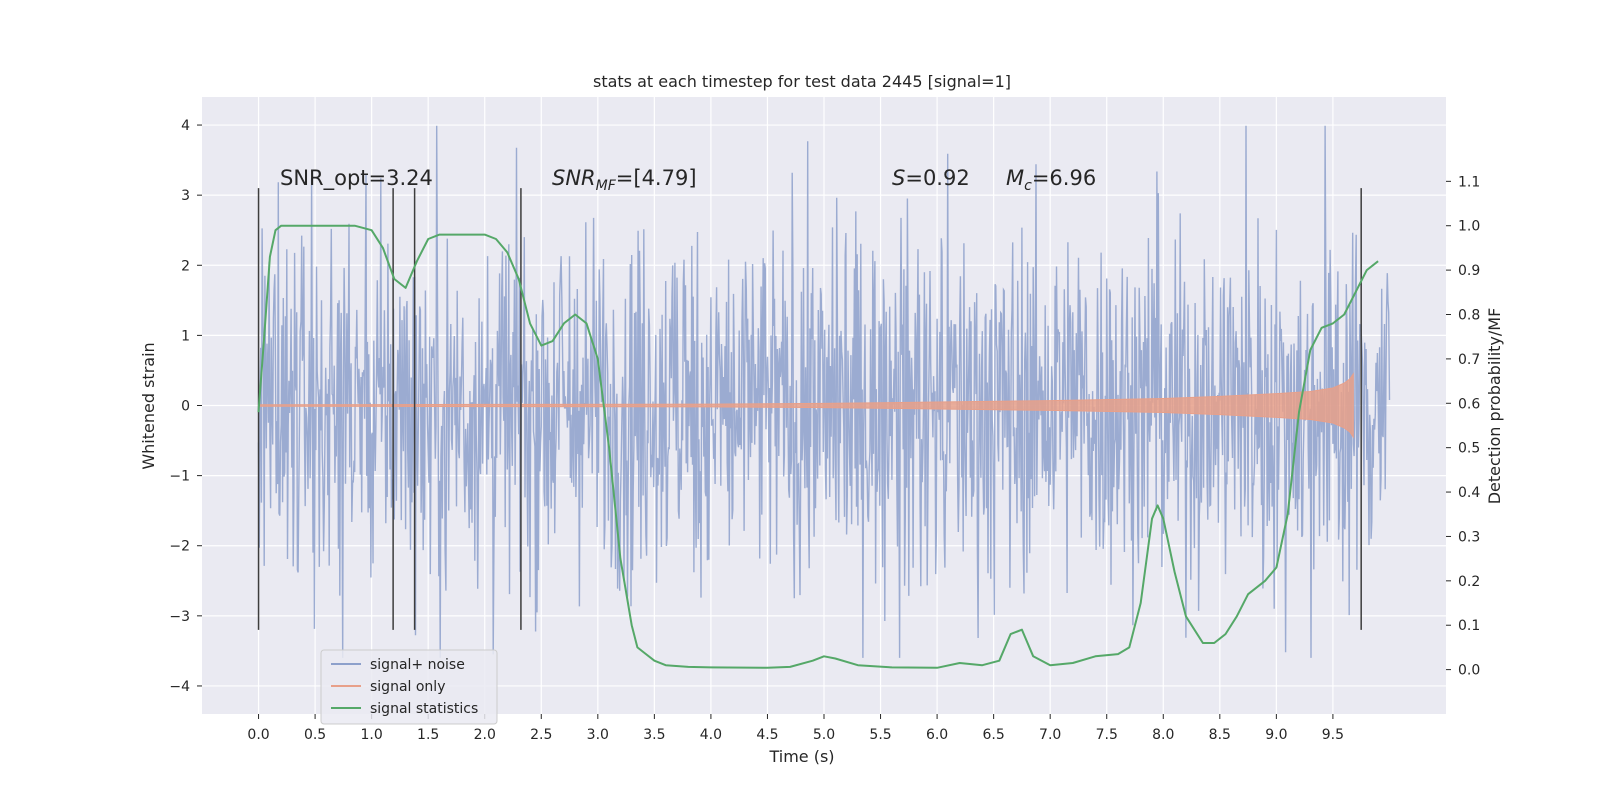  I want to click on y-right-tick-label: 0.9, so click(1469, 271).